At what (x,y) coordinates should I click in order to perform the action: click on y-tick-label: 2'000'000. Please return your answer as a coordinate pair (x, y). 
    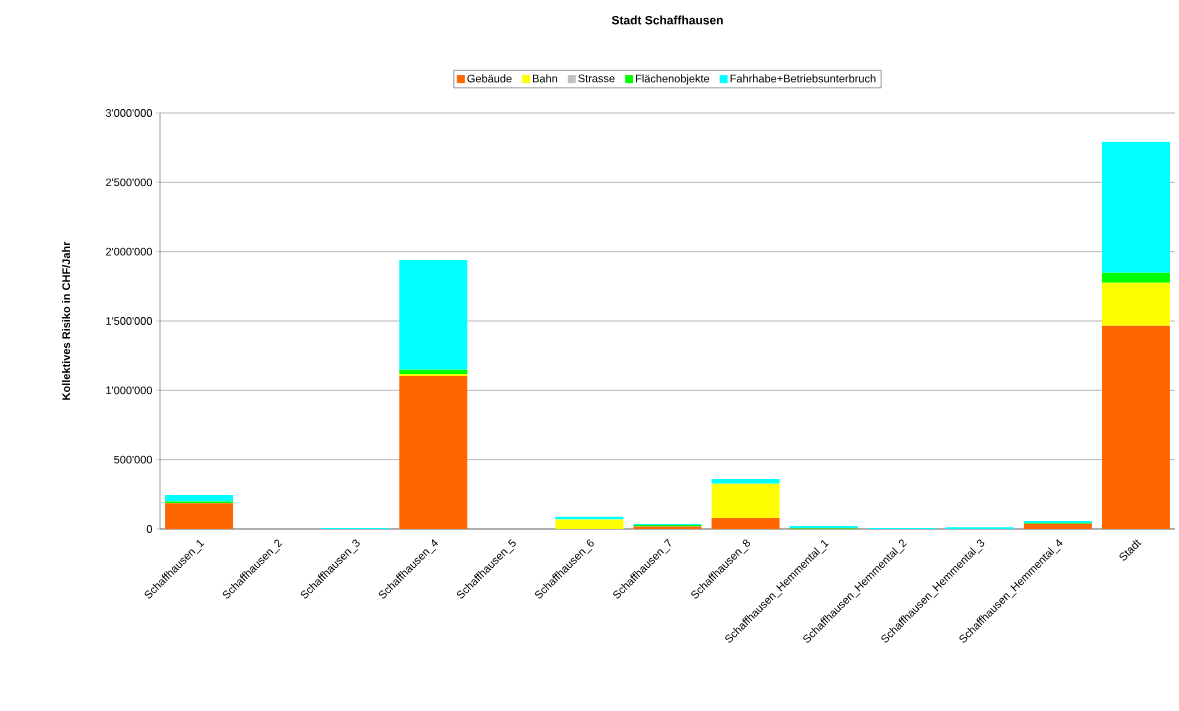
    Looking at the image, I should click on (129, 251).